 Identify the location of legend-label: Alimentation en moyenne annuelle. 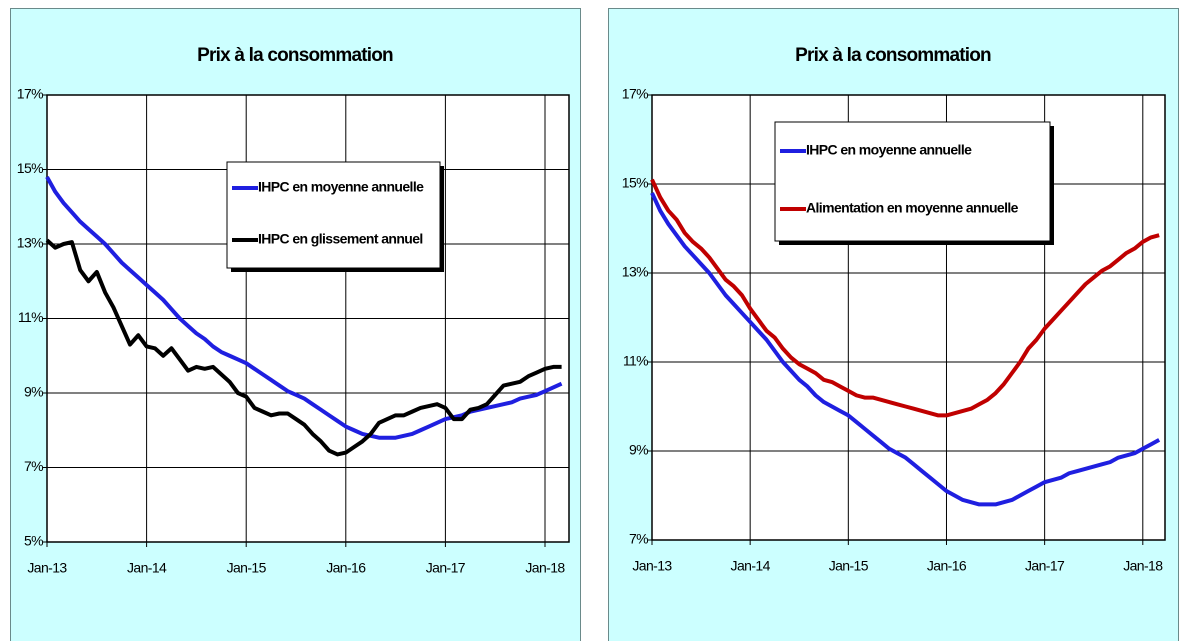
(912, 208).